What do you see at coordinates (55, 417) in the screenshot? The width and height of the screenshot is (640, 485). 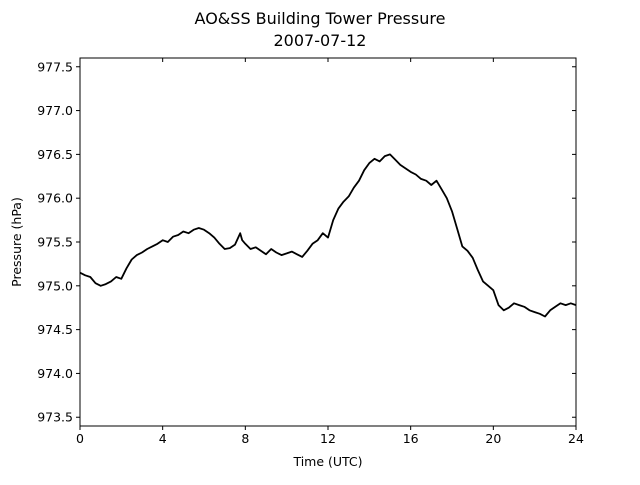 I see `y-tick-label: 973.5` at bounding box center [55, 417].